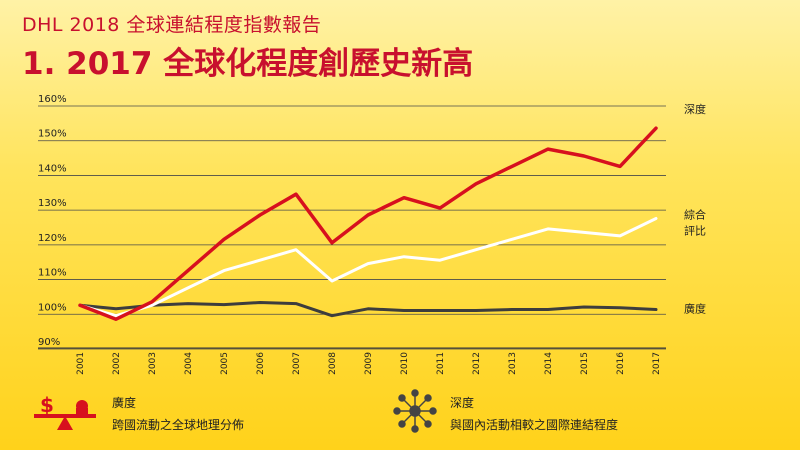 This screenshot has width=800, height=450. What do you see at coordinates (462, 403) in the screenshot?
I see `legend-depth-name: 深度` at bounding box center [462, 403].